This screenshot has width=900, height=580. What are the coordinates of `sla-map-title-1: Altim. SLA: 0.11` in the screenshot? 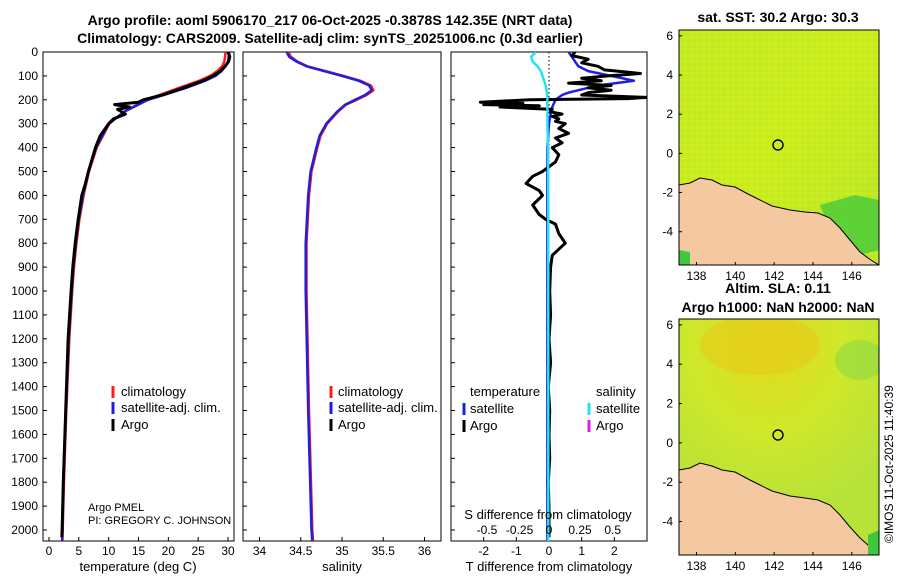 It's located at (778, 288).